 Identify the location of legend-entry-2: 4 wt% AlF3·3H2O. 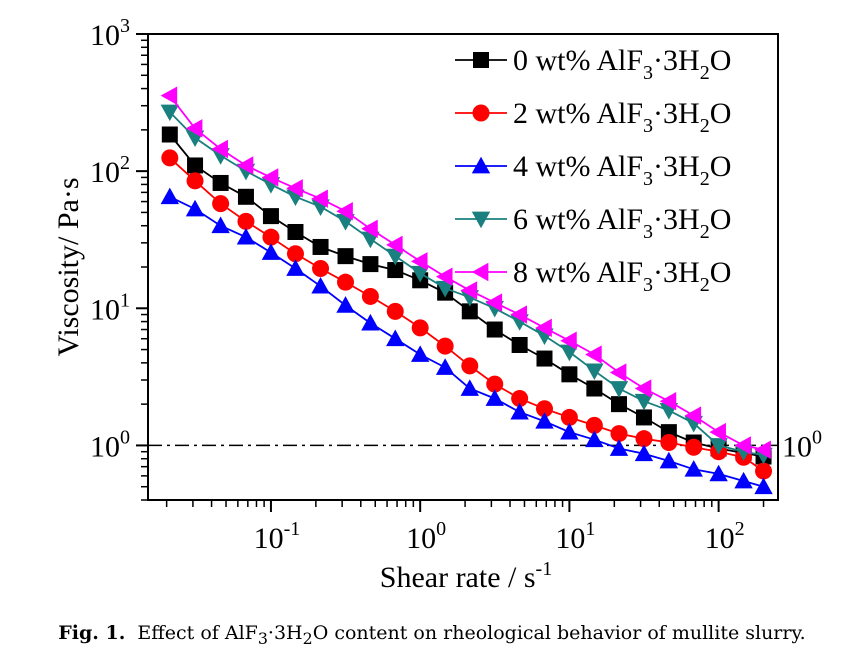
(593, 170).